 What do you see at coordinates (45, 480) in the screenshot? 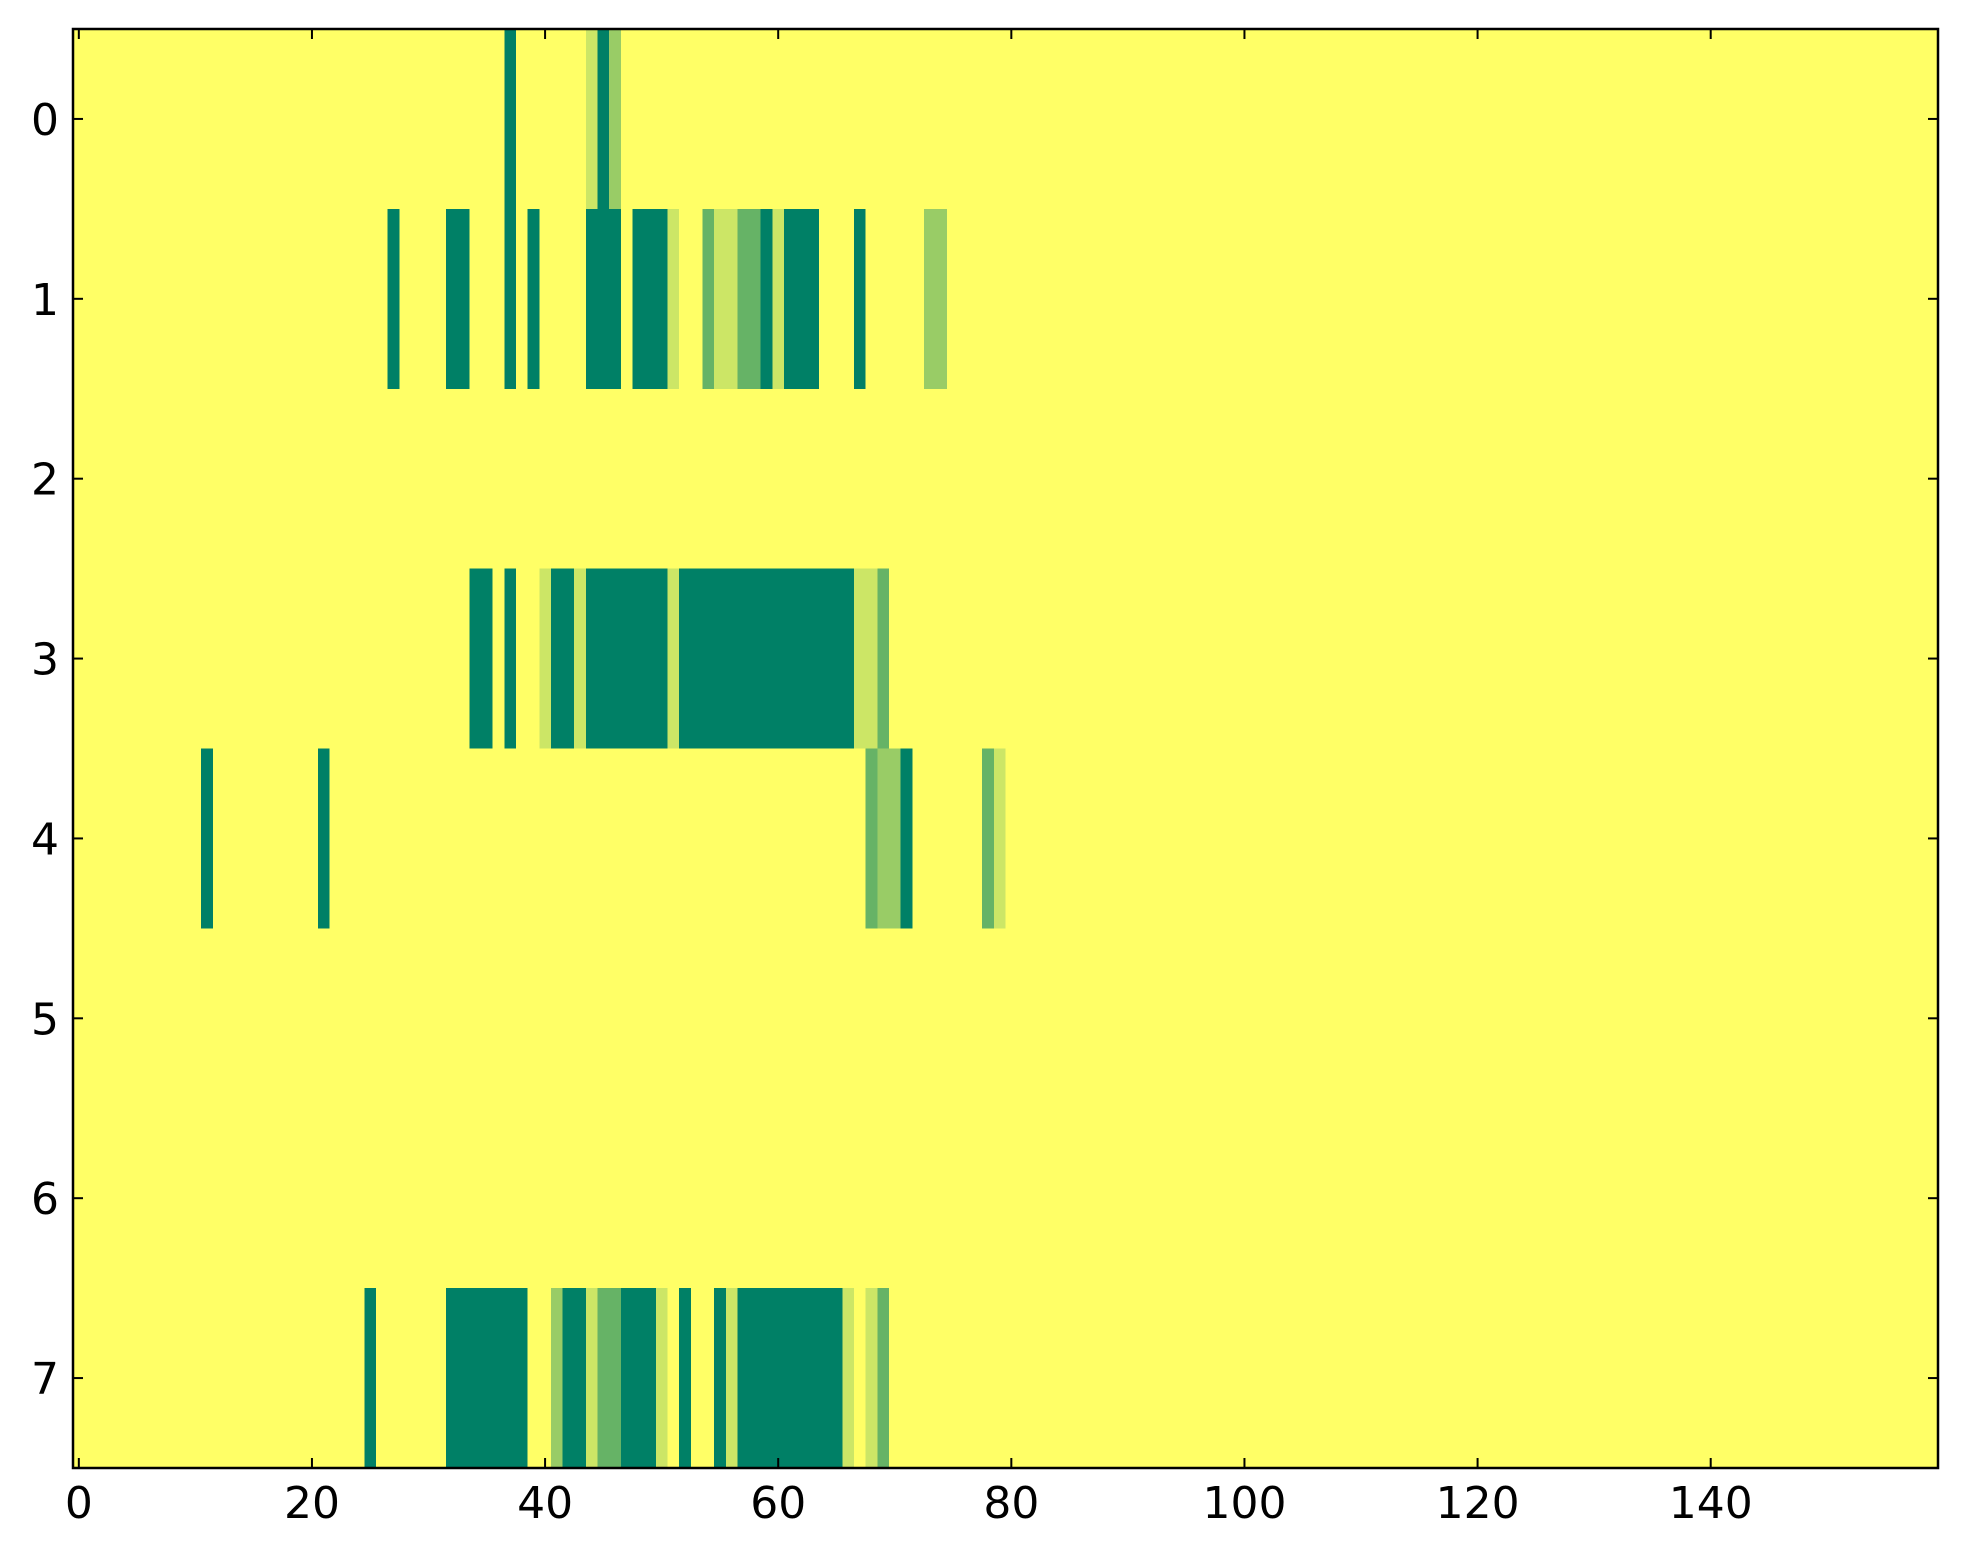
I see `y-tick-label: 2` at bounding box center [45, 480].